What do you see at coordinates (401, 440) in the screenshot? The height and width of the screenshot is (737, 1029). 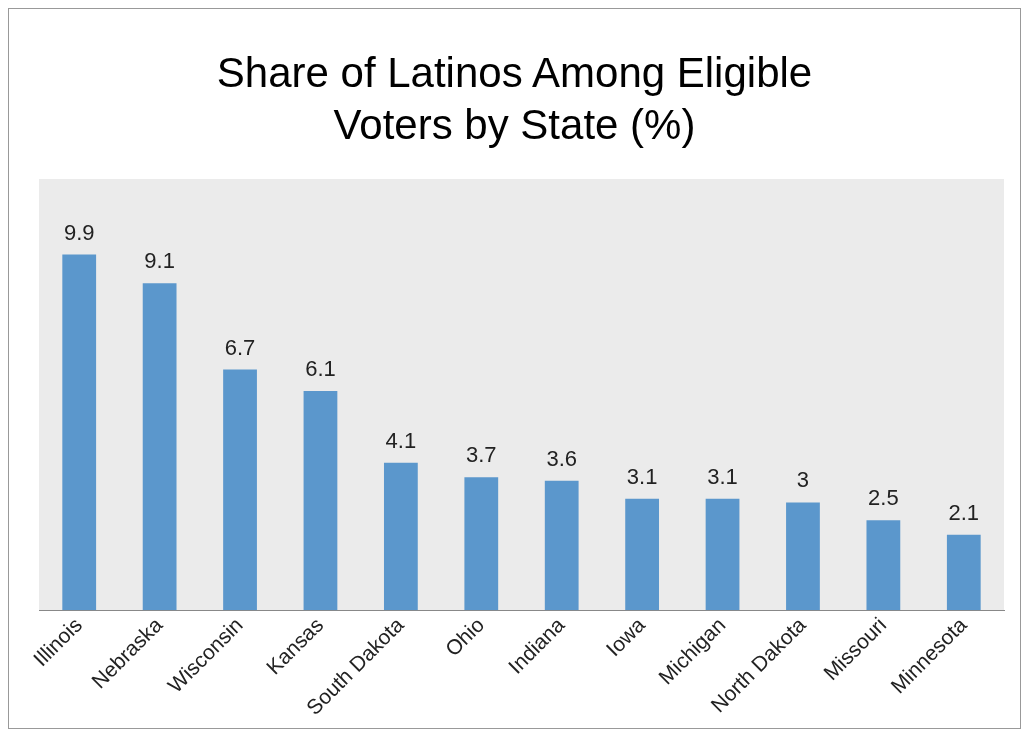 I see `data-label: 4.1` at bounding box center [401, 440].